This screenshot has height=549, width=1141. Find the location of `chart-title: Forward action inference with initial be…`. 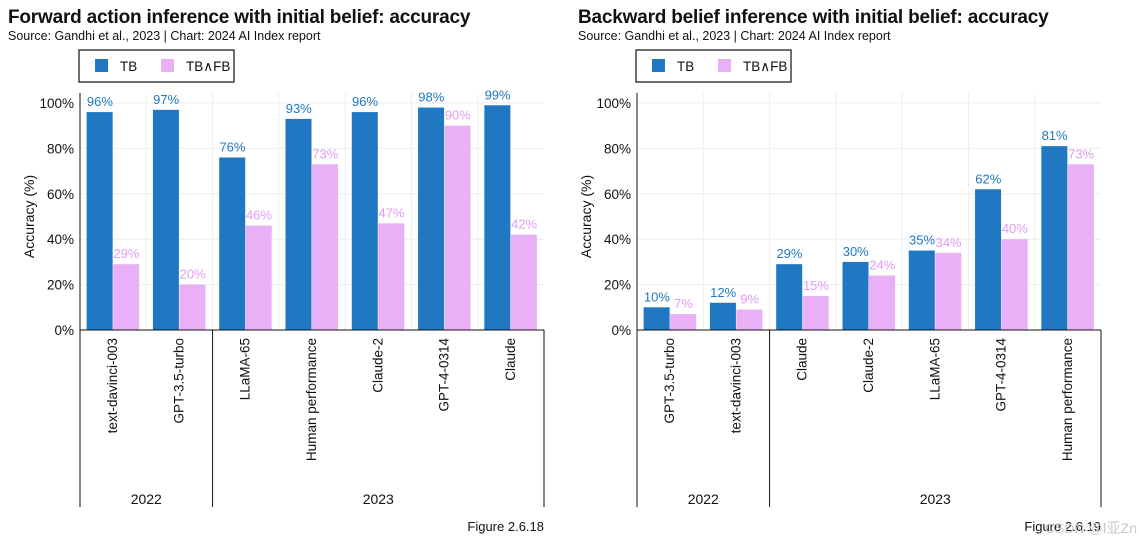

chart-title: Forward action inference with initial be… is located at coordinates (239, 17).